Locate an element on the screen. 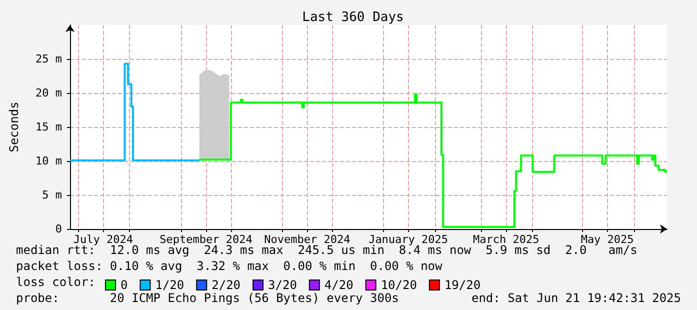 Image resolution: width=697 pixels, height=310 pixels. x-tick-label: January 2025 is located at coordinates (408, 239).